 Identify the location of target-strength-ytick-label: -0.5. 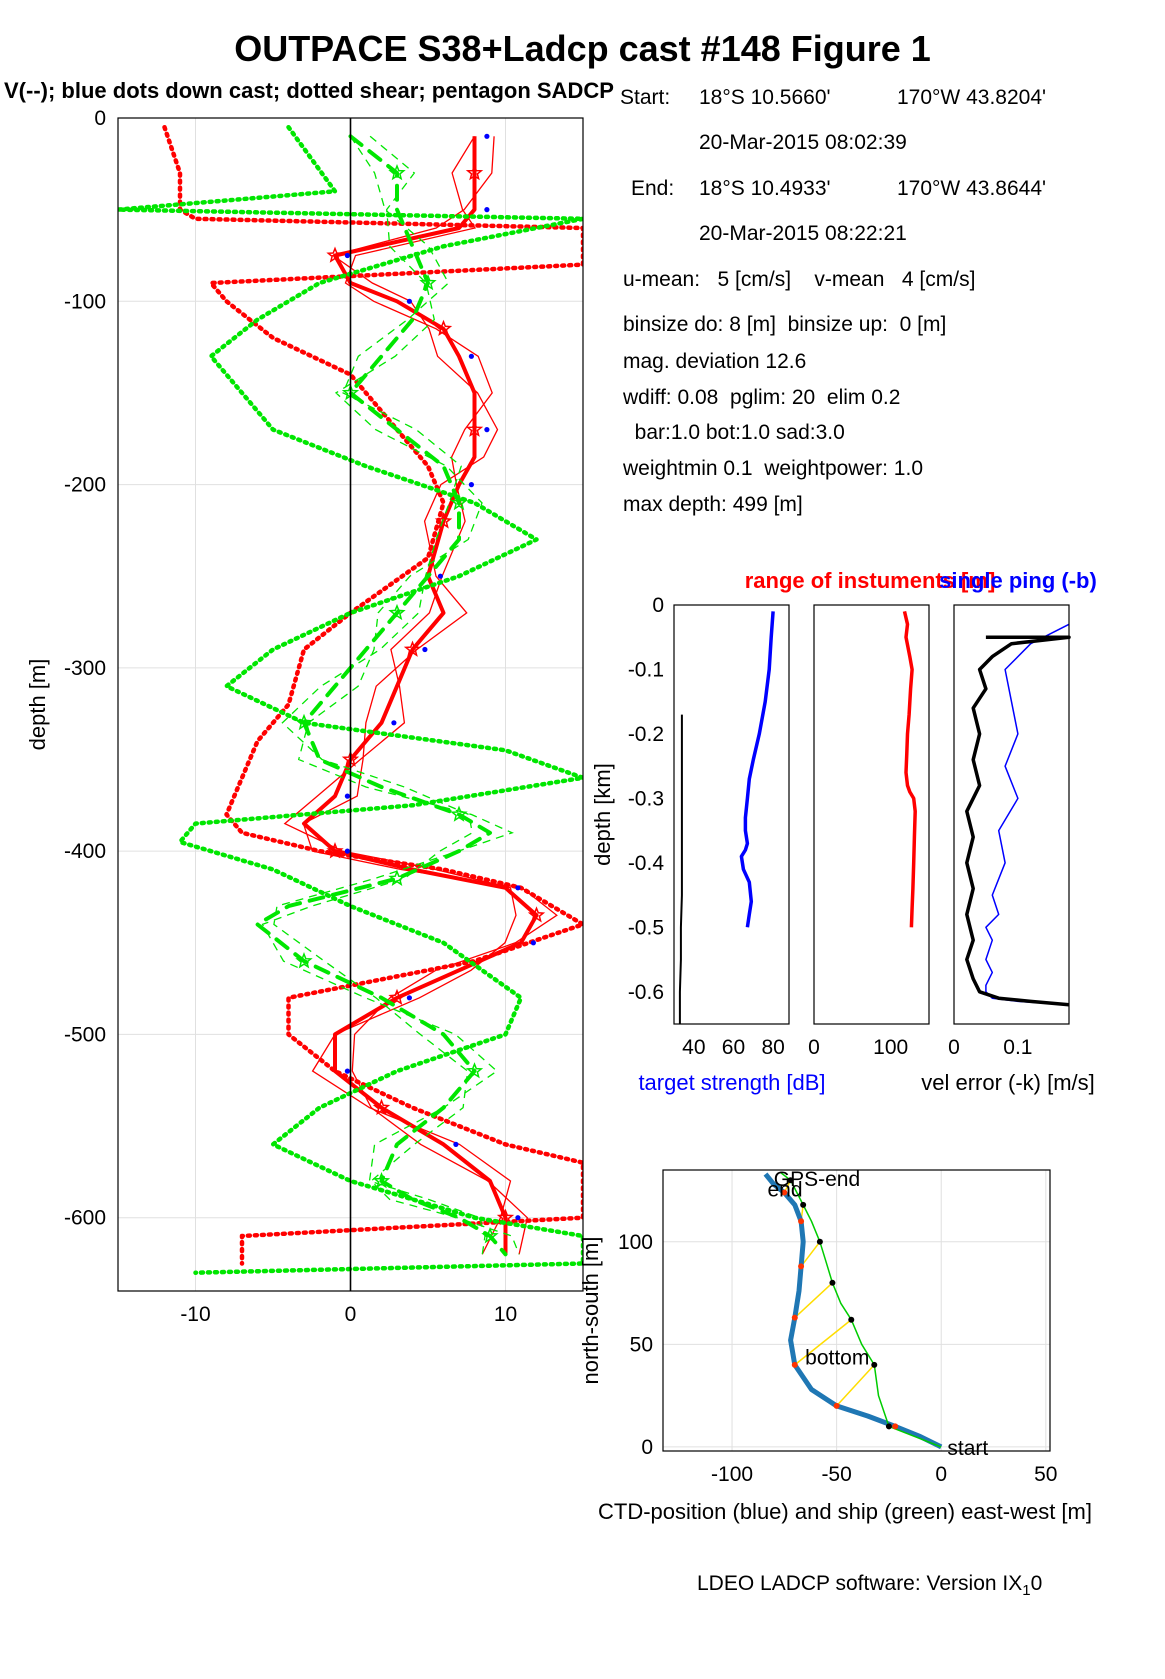
(646, 927).